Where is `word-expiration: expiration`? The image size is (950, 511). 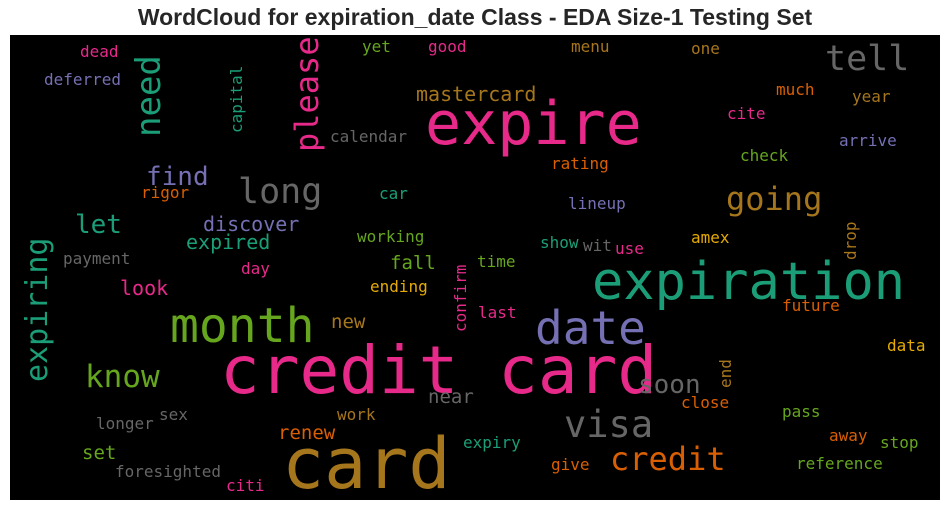 word-expiration: expiration is located at coordinates (748, 282).